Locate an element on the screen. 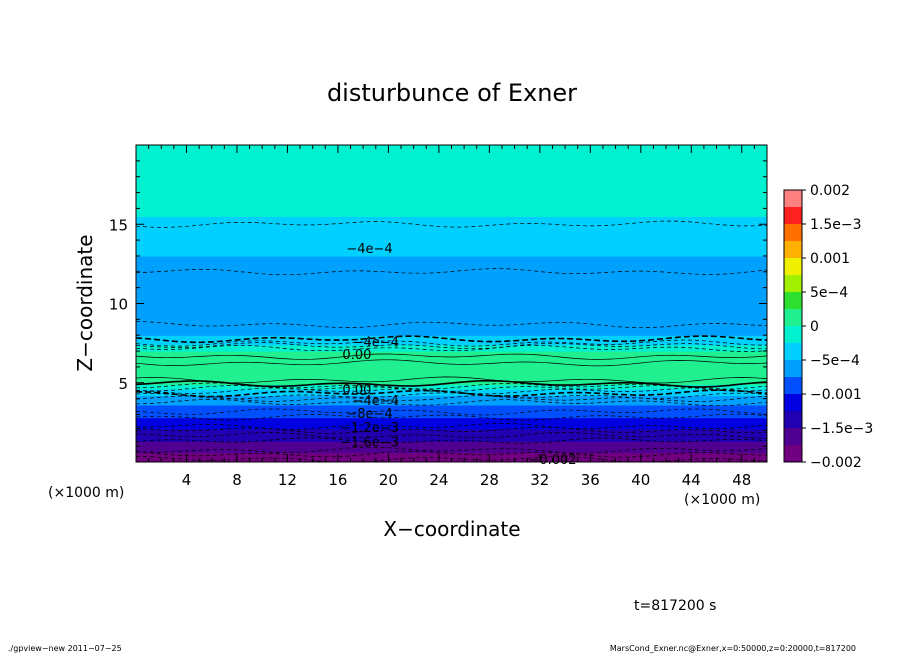 The image size is (904, 654). x-tick-label: 44 is located at coordinates (691, 480).